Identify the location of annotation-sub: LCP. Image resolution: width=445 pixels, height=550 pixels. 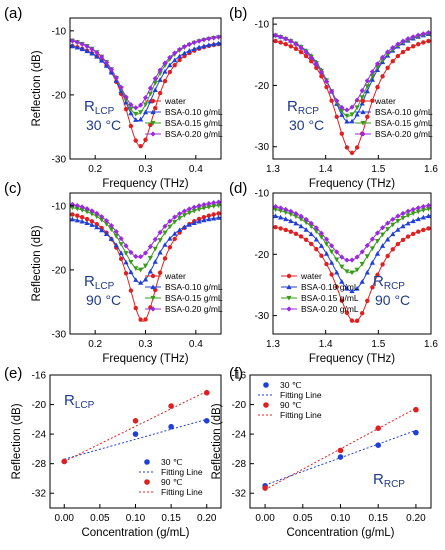
(85, 405).